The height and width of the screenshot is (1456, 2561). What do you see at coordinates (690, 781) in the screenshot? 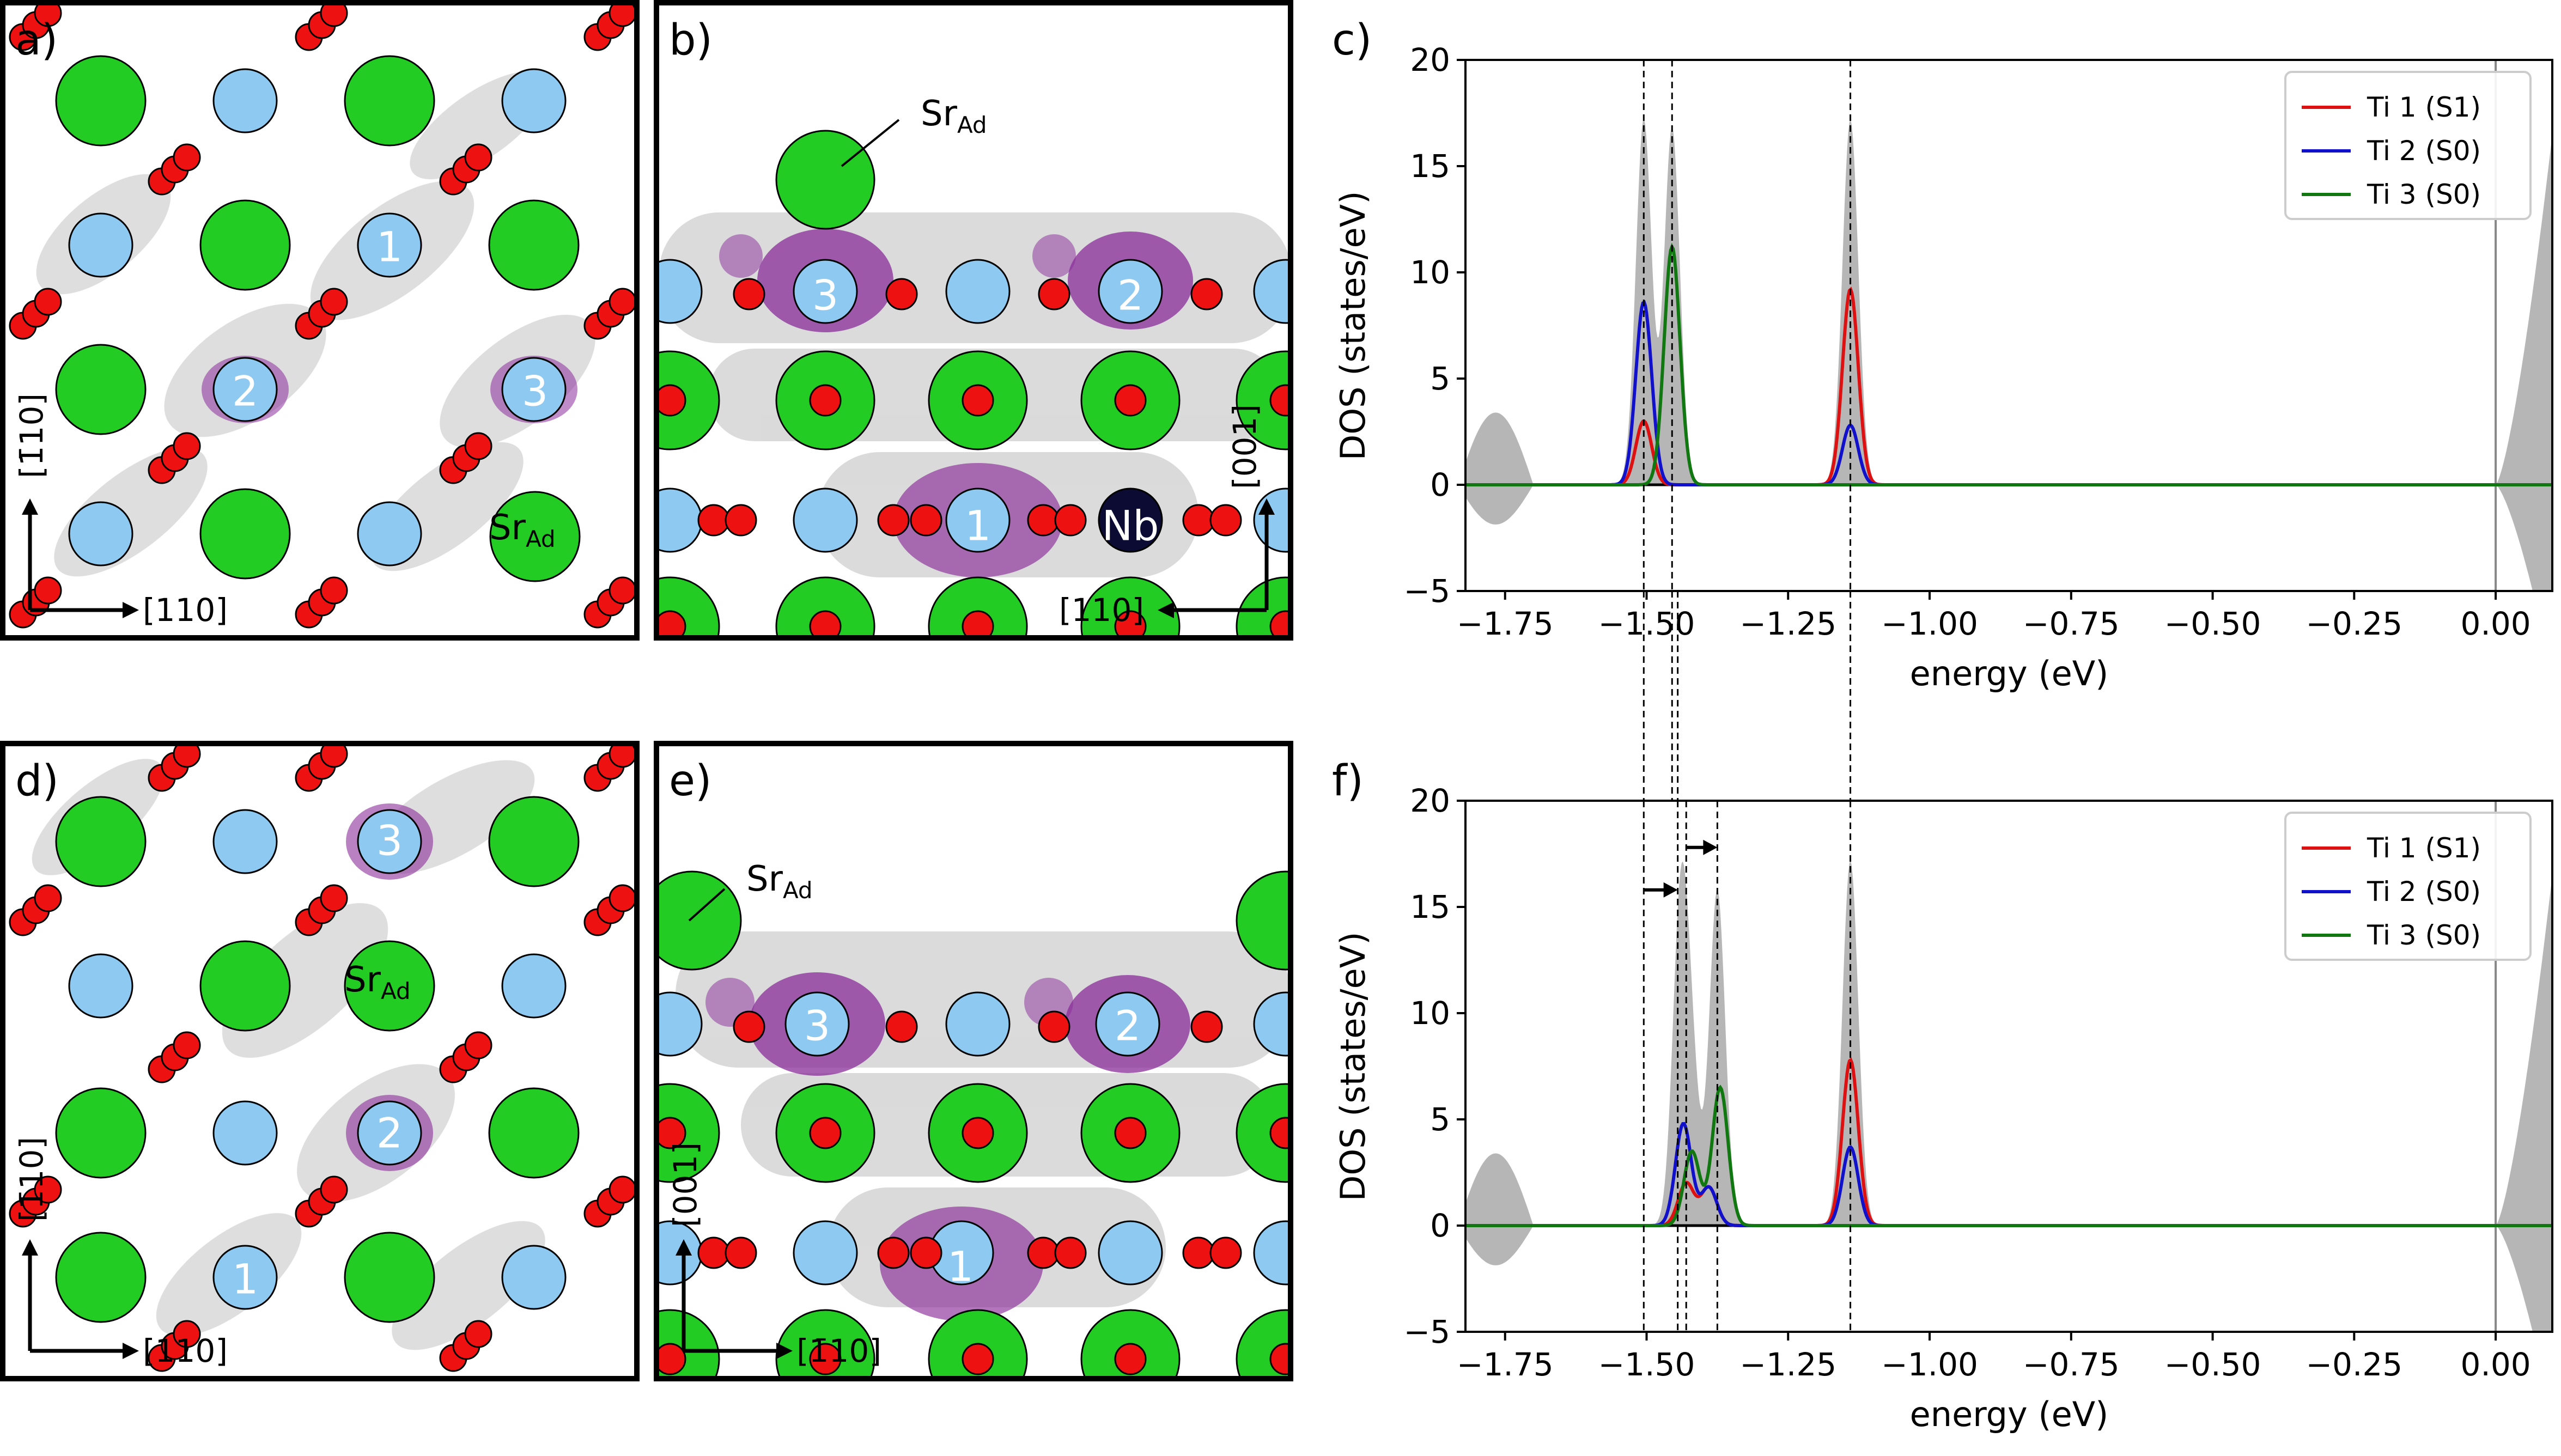
I see `panel-label-e: e)` at bounding box center [690, 781].